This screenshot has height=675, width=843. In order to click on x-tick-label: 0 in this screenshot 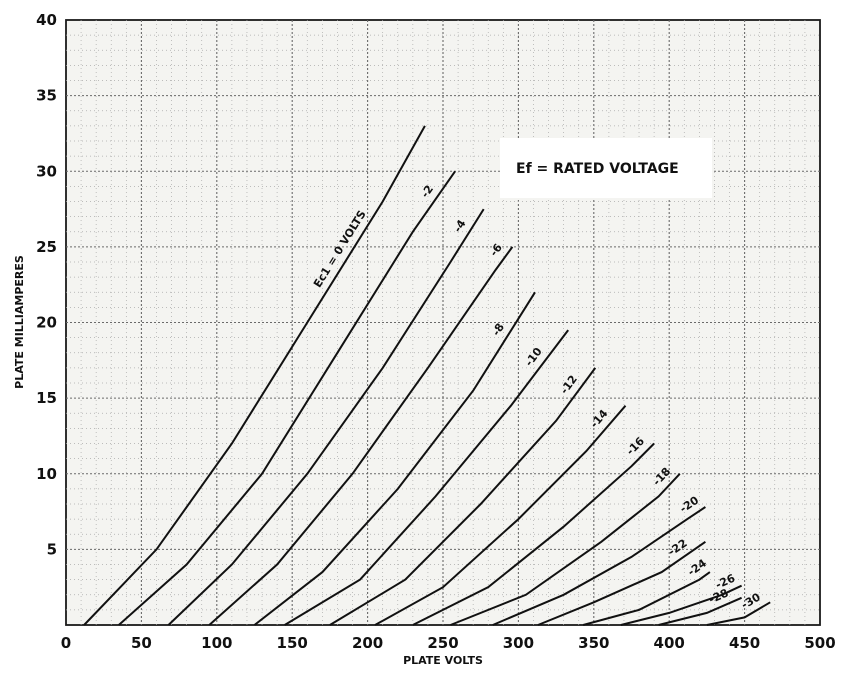, I will do `click(66, 643)`.